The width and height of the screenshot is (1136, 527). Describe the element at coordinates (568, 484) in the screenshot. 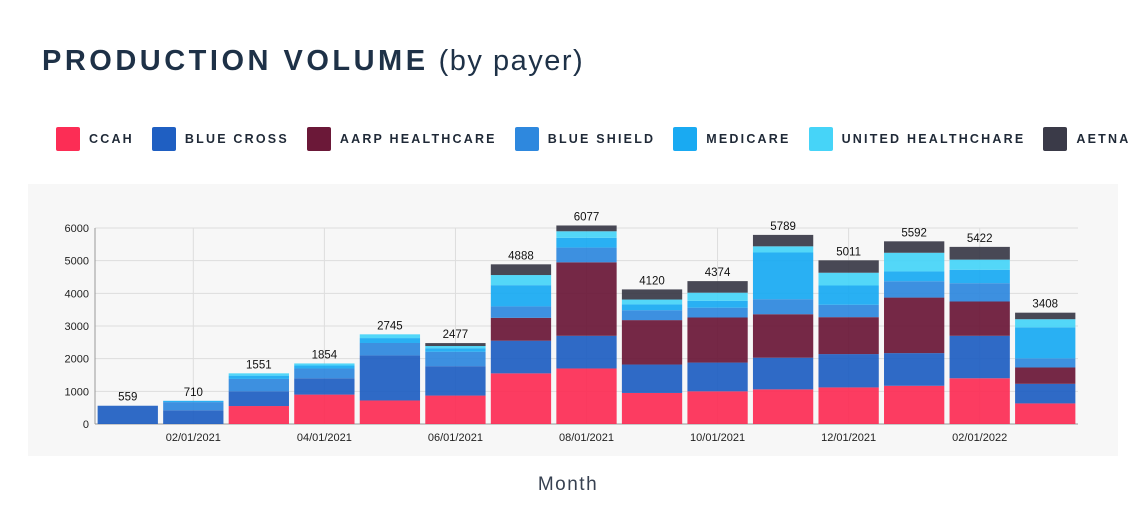

I see `x-axis-label: Month` at that location.